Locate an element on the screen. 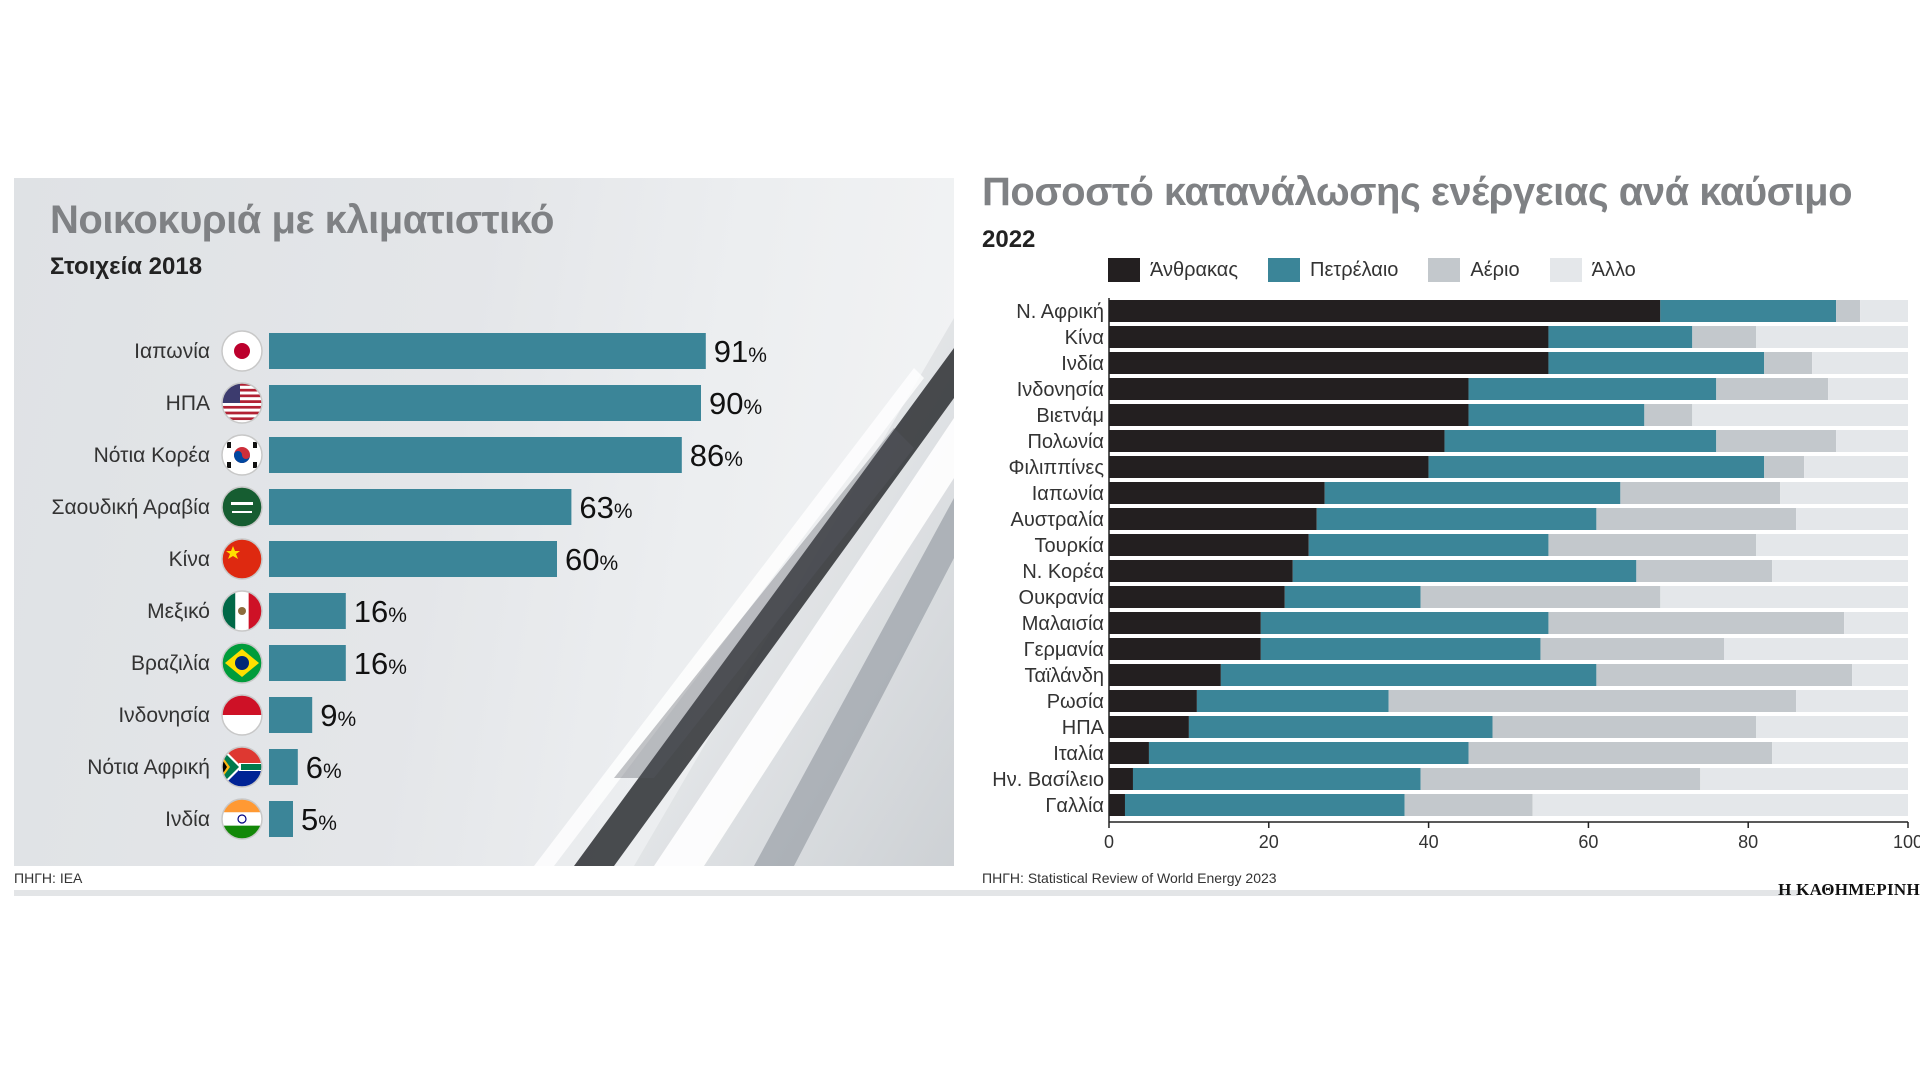  value-label: 16% is located at coordinates (380, 663).